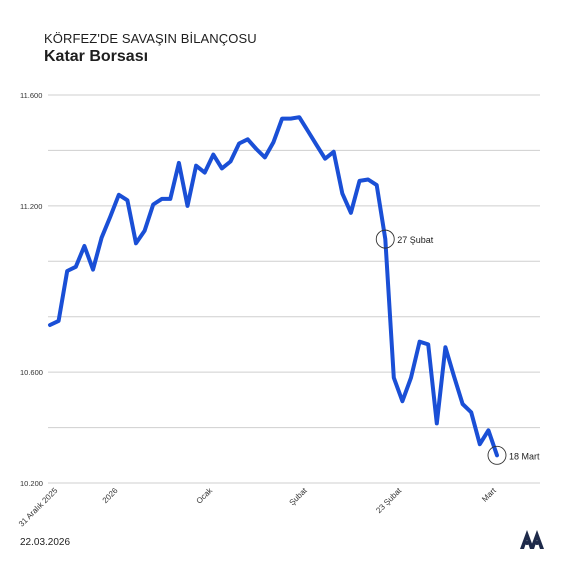  I want to click on annotations: 27 Şubat 18 Mart, so click(457, 347).